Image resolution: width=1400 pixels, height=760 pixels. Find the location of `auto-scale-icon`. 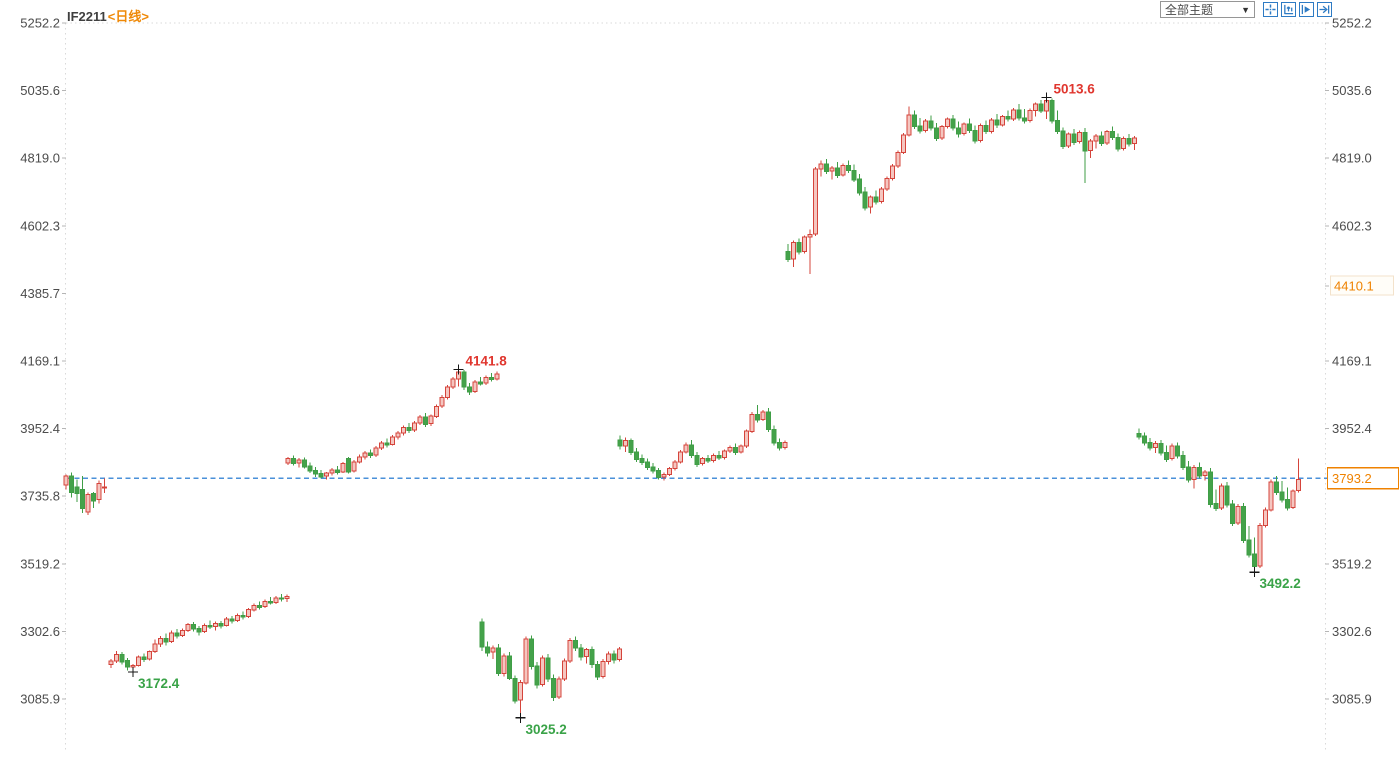

auto-scale-icon is located at coordinates (1289, 9).